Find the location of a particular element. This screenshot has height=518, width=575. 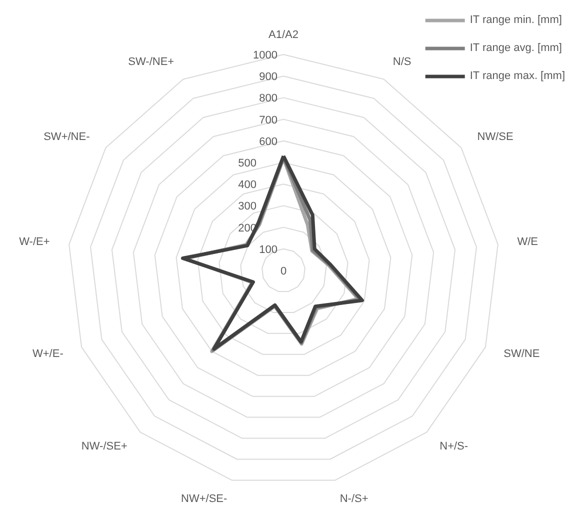

y-tick-label: 400 is located at coordinates (247, 185).